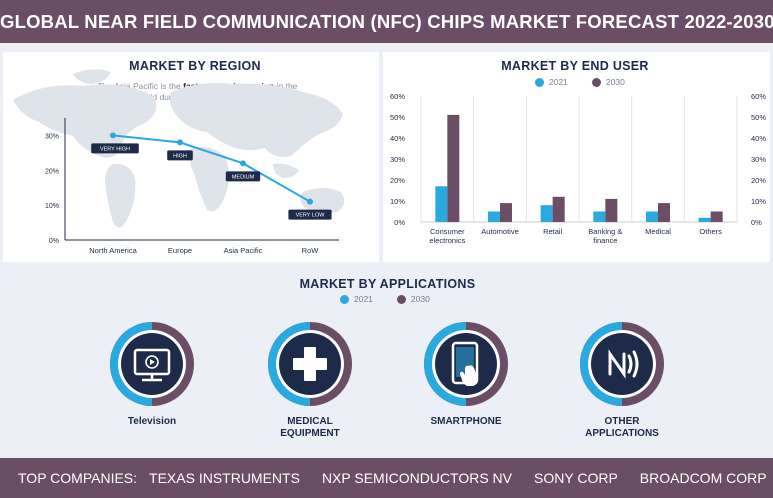 This screenshot has height=498, width=773. I want to click on end-user-x-tick-label: Consumer electronics, so click(447, 236).